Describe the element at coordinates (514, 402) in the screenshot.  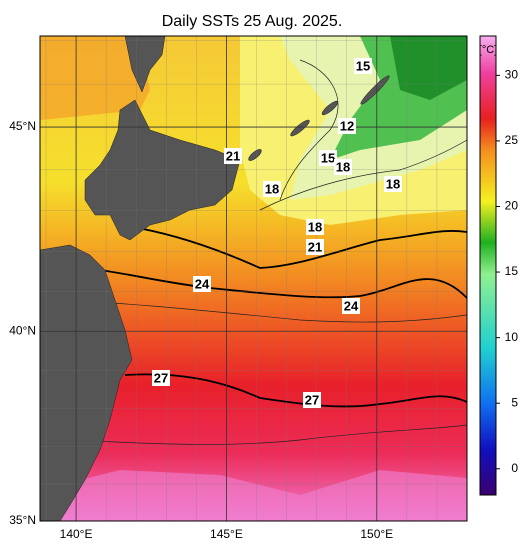
I see `colorbar-tick-label: 5` at that location.